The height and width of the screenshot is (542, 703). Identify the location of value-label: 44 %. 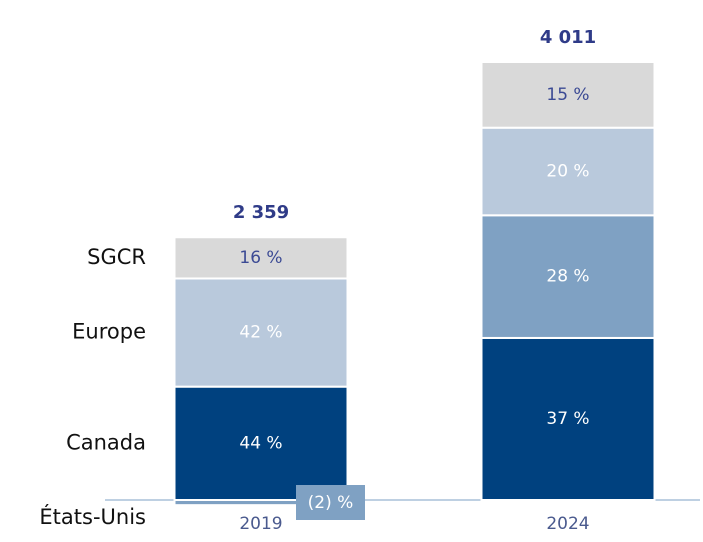
(260, 443).